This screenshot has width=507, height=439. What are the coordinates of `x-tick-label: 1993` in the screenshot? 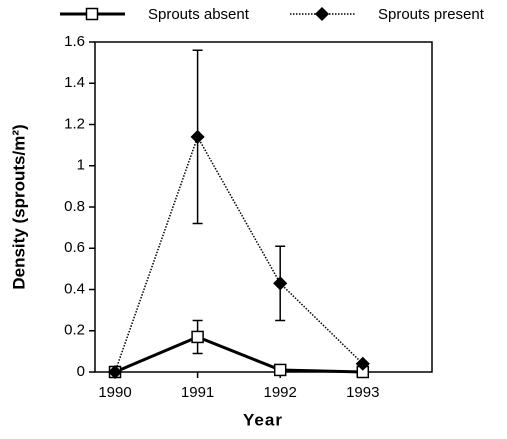 It's located at (362, 392).